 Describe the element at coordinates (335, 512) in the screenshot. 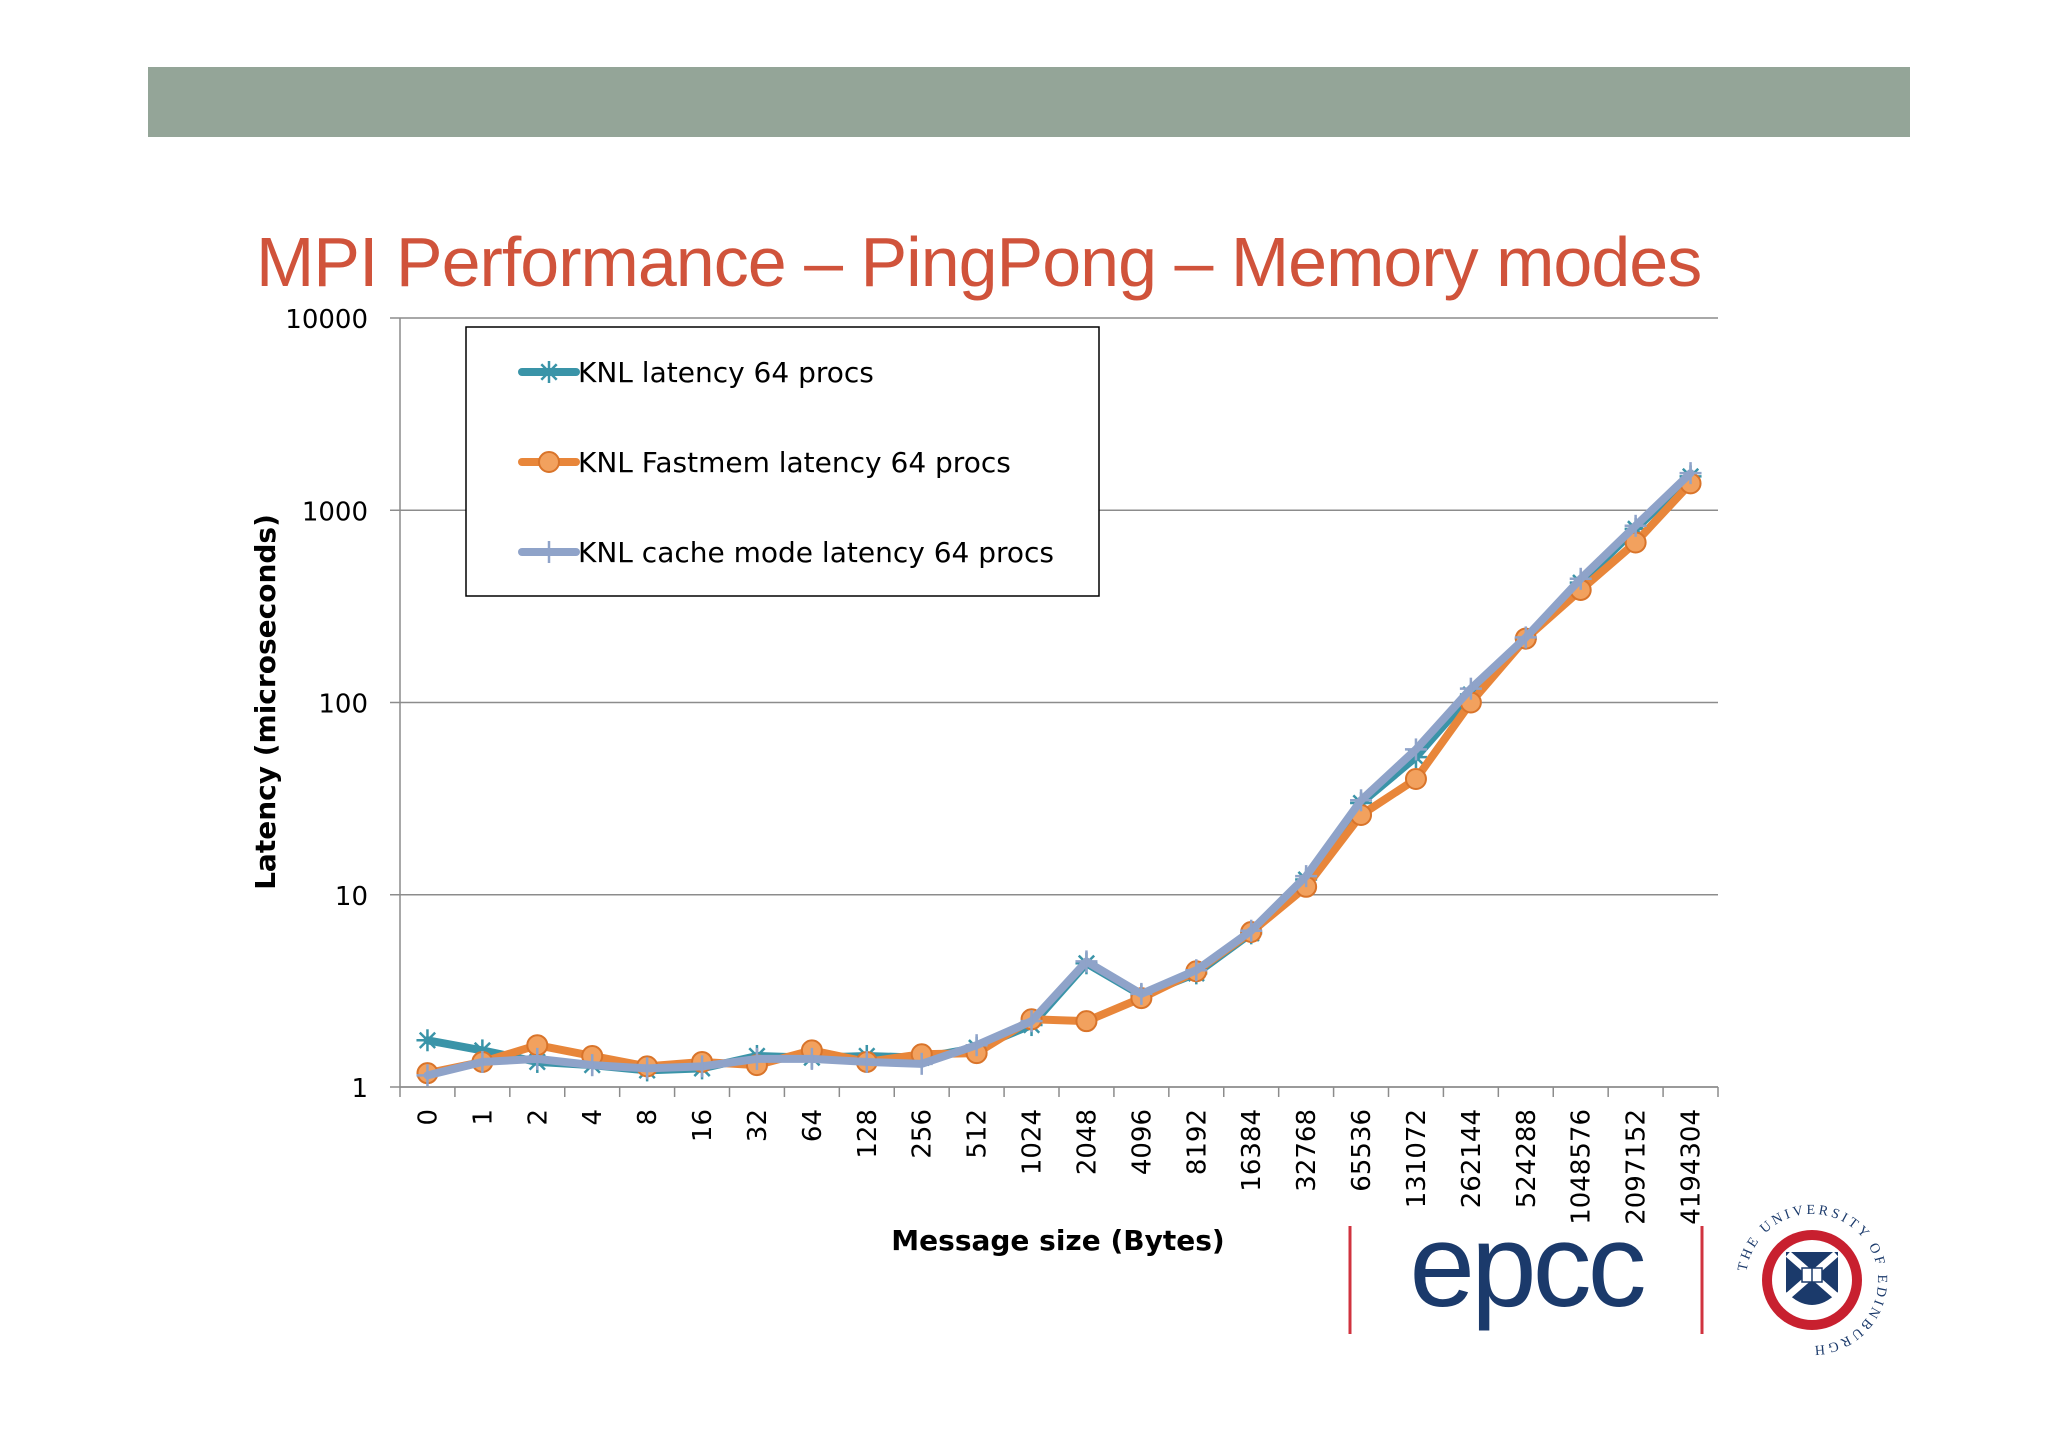

I see `y-tick-label: 1000` at that location.